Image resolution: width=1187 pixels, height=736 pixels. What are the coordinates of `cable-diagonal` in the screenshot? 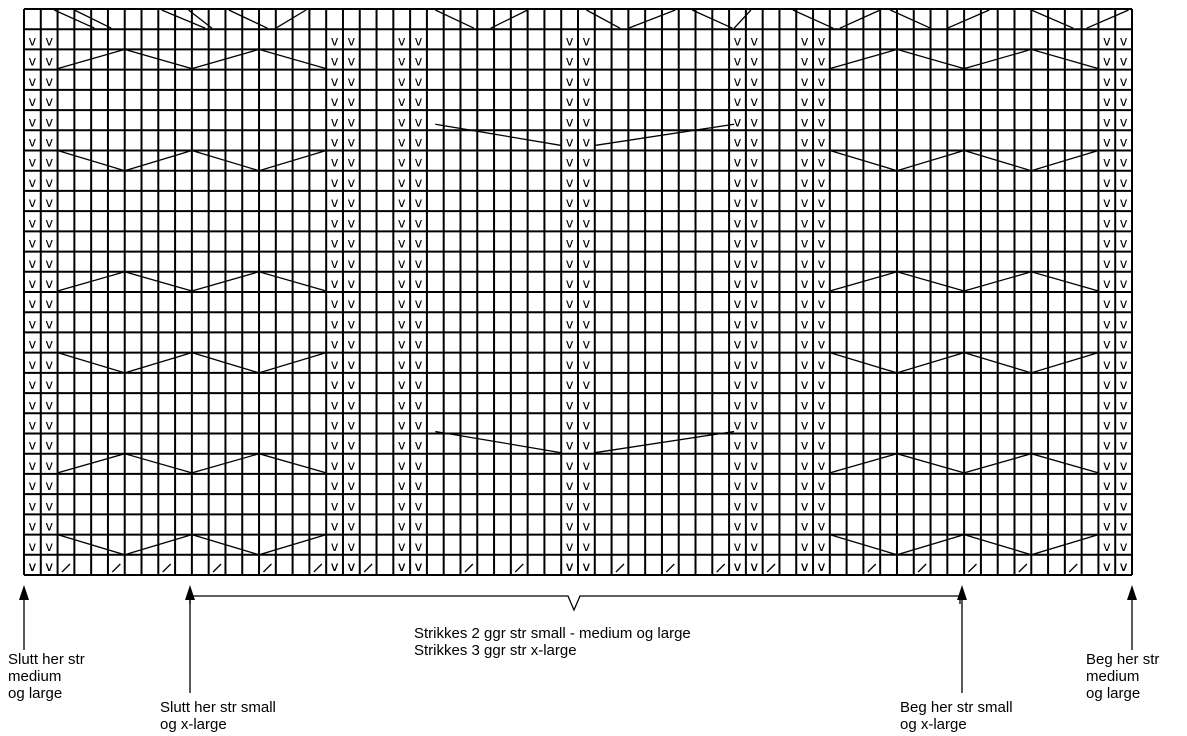 It's located at (860, 19).